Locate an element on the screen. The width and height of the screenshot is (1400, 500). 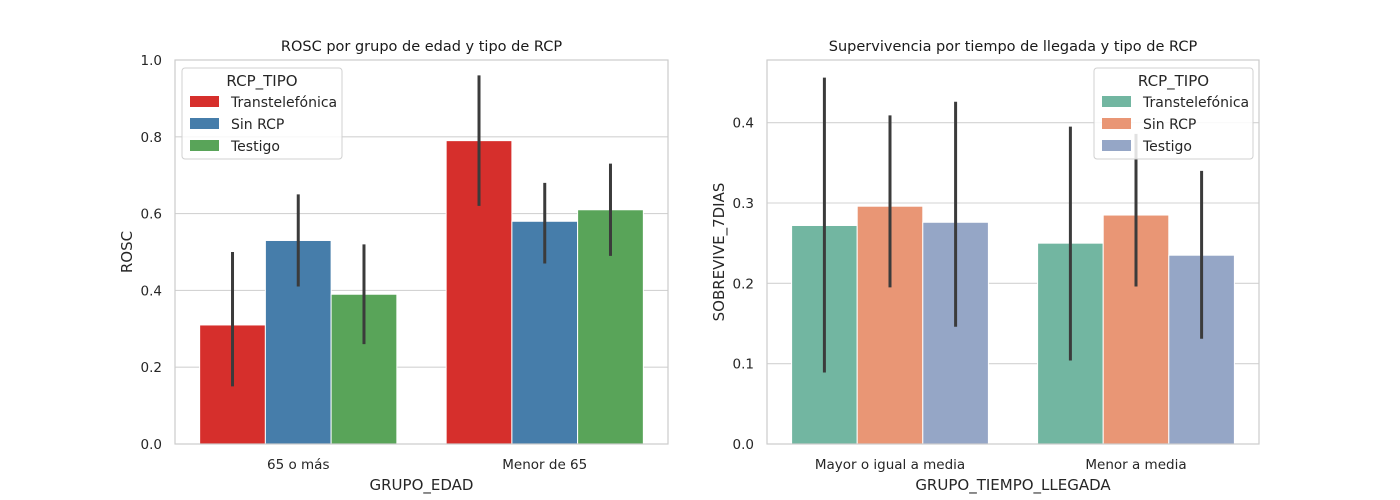
y-axis-label: SOBREVIVE_7DIAS is located at coordinates (719, 252).